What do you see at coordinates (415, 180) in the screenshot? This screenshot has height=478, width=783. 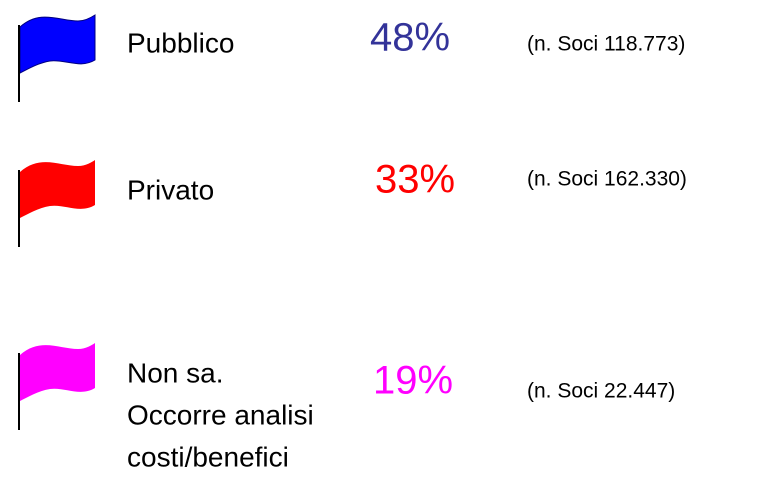 I see `item-percent: 33%` at bounding box center [415, 180].